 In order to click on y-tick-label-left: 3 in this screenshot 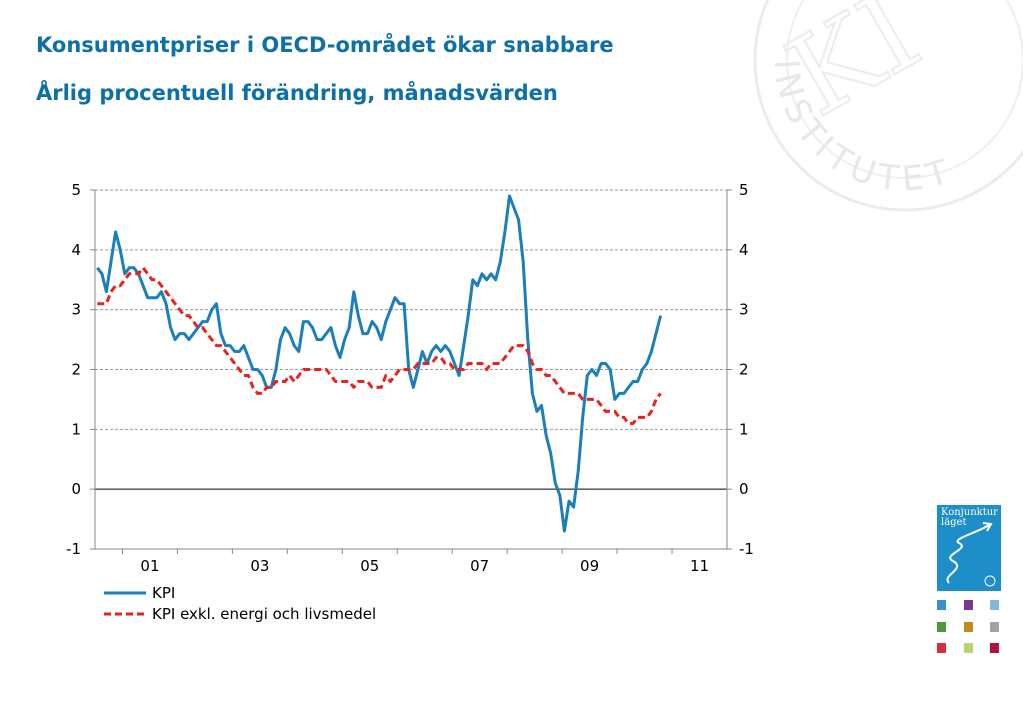, I will do `click(76, 310)`.